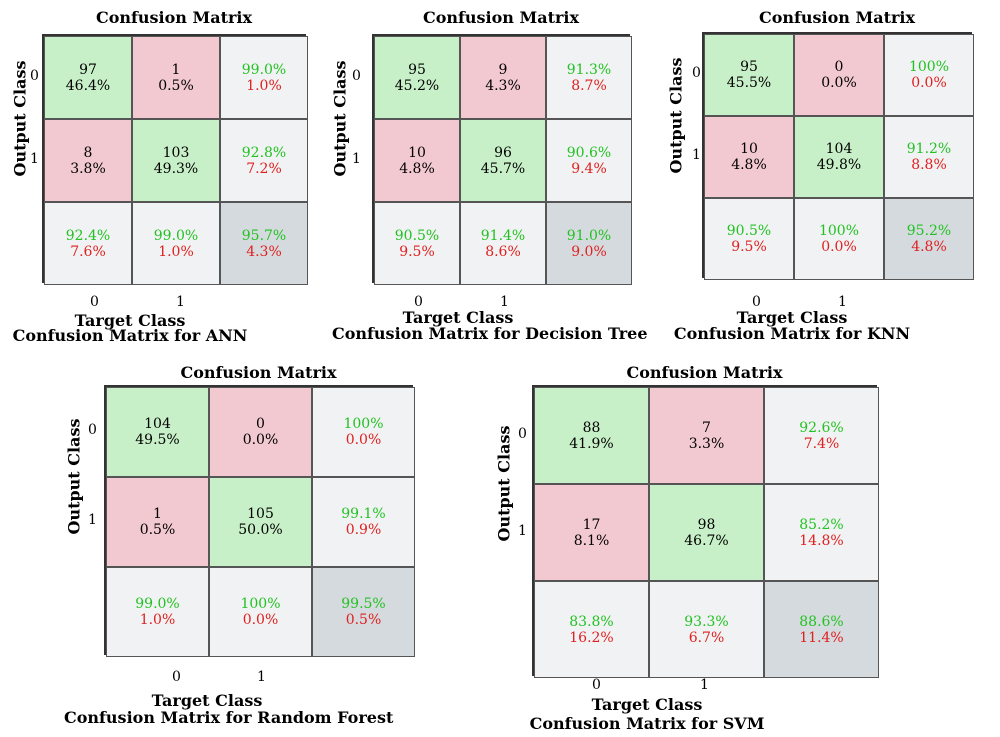 This screenshot has width=1000, height=737. Describe the element at coordinates (929, 247) in the screenshot. I see `cell-error-rate: 4.8%` at that location.